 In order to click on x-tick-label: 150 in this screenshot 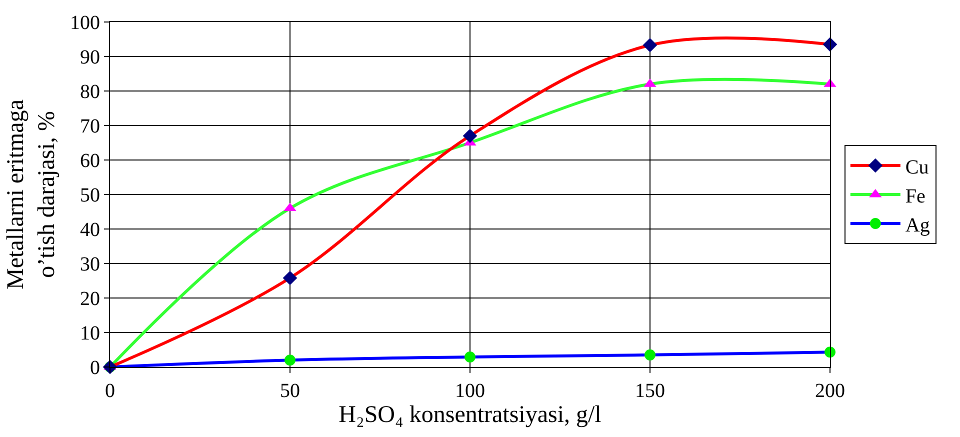, I will do `click(650, 391)`.